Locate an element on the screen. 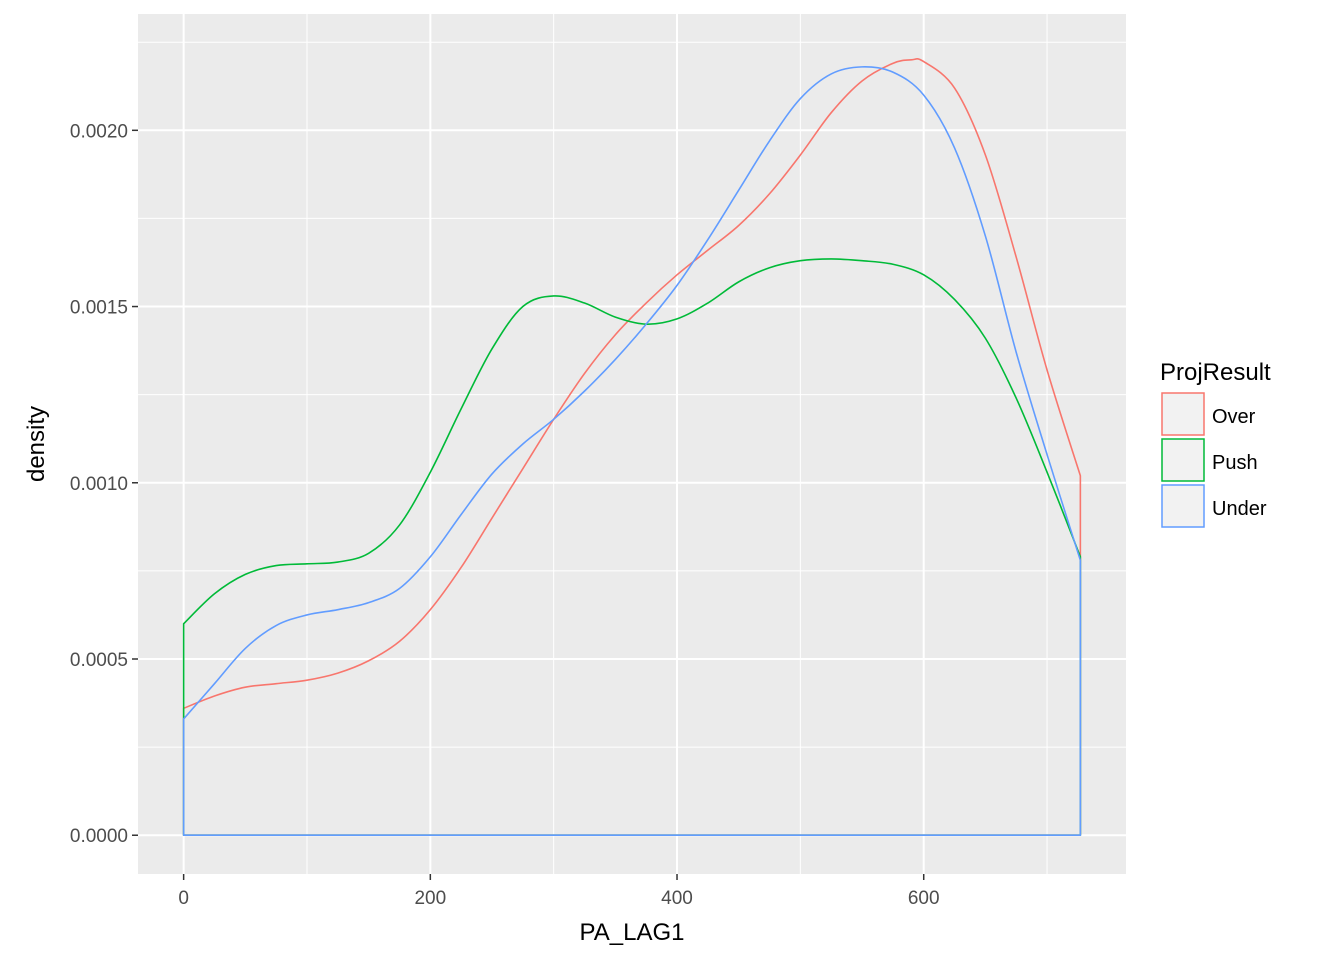 This screenshot has height=960, width=1344. legend-key-under is located at coordinates (1183, 506).